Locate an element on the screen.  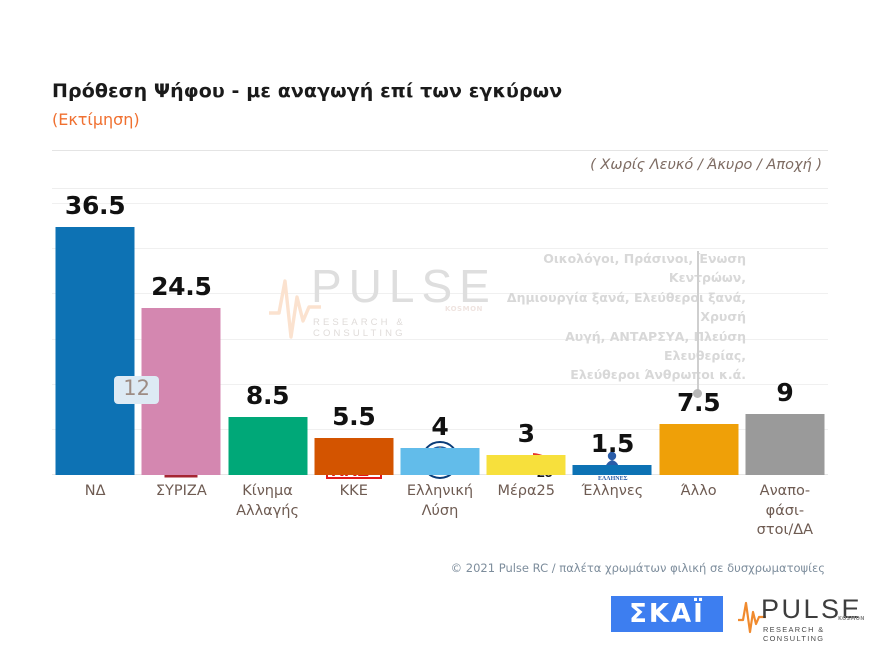
bar-value-label: 9 is located at coordinates (785, 392).